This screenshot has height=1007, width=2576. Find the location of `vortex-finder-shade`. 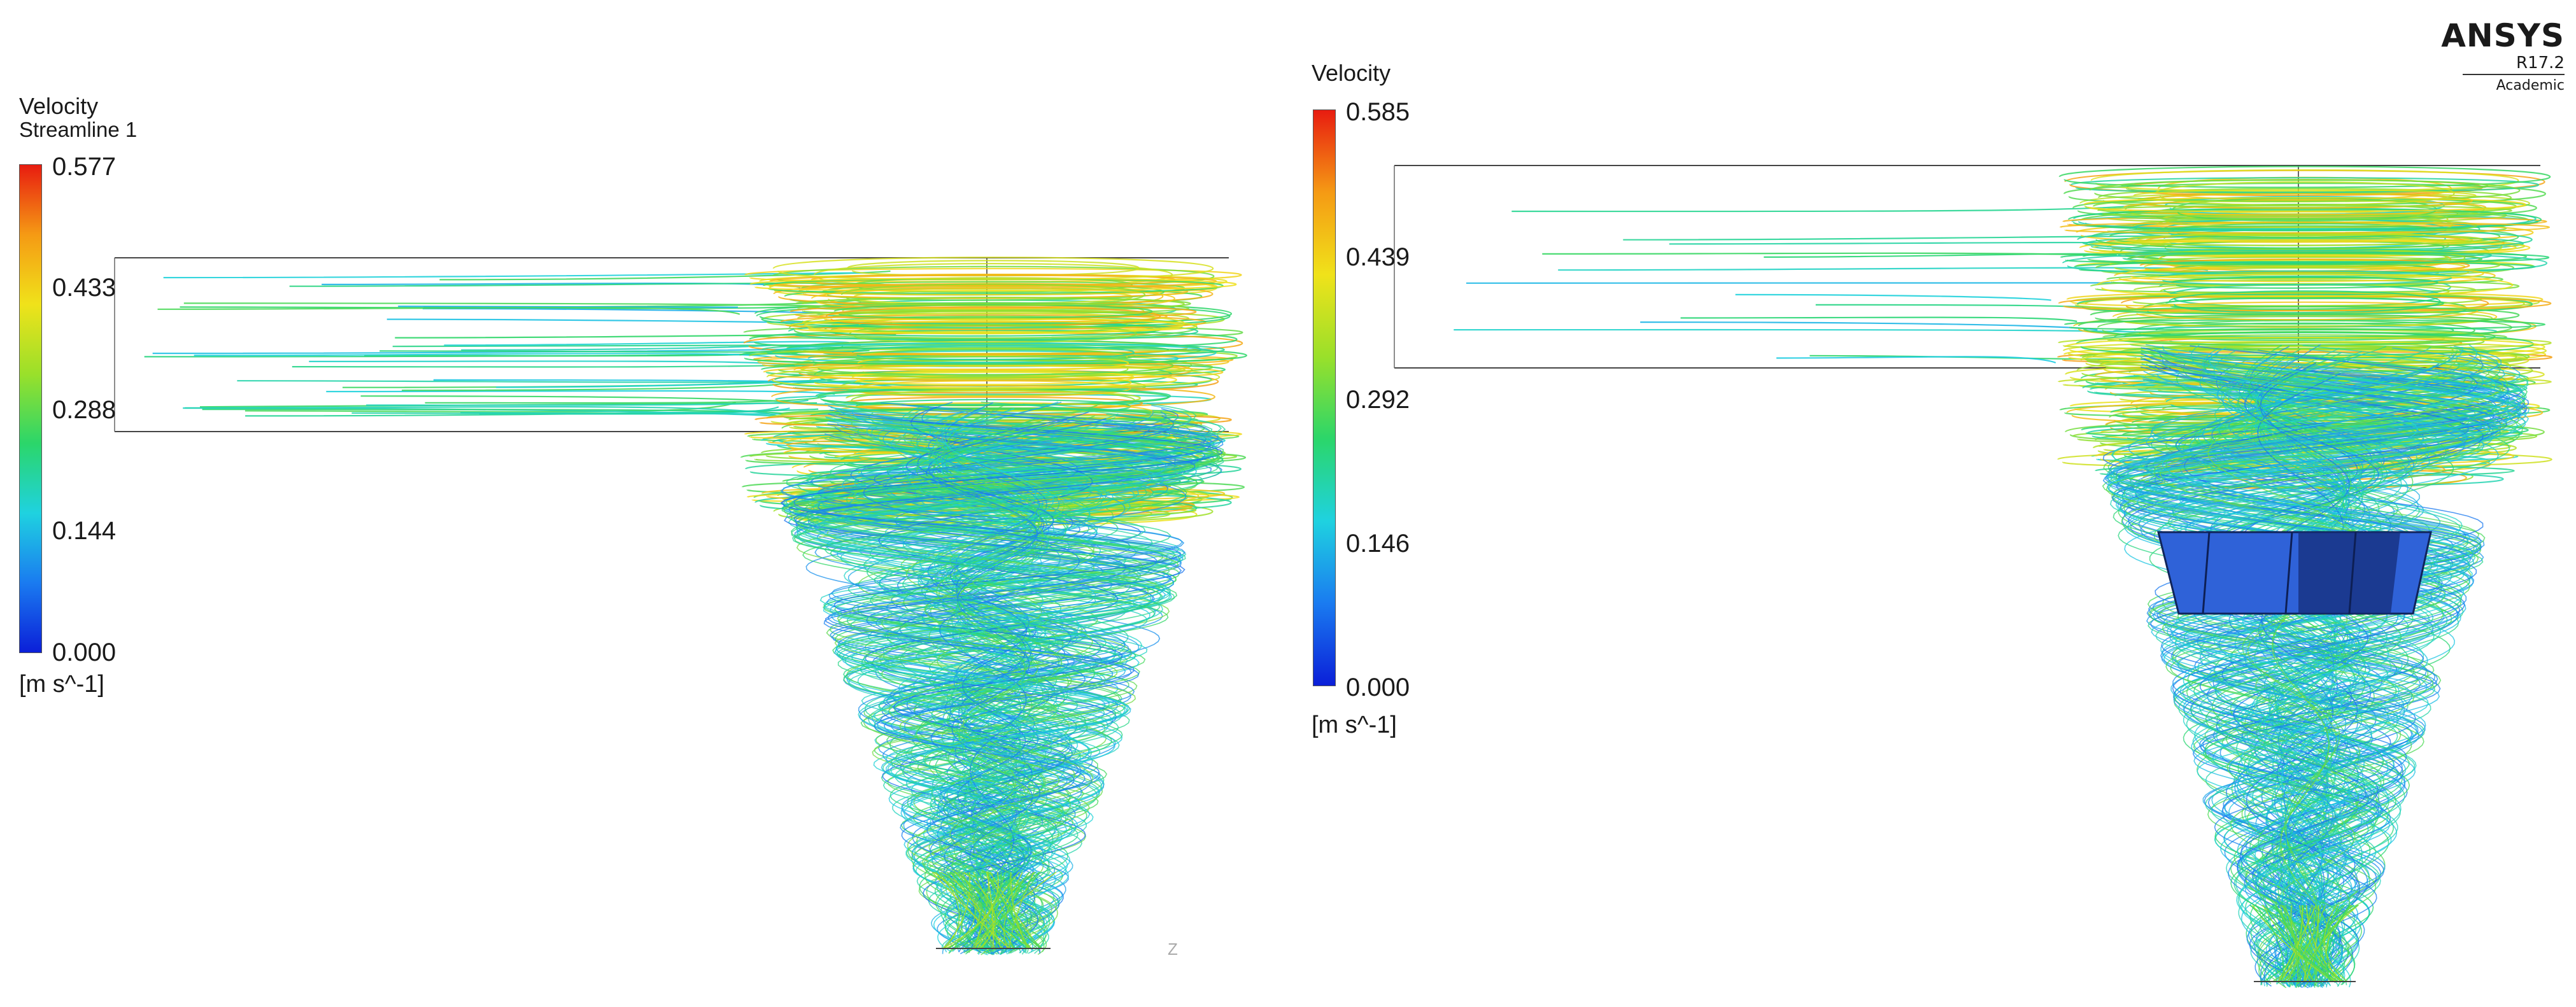

vortex-finder-shade is located at coordinates (2349, 573).